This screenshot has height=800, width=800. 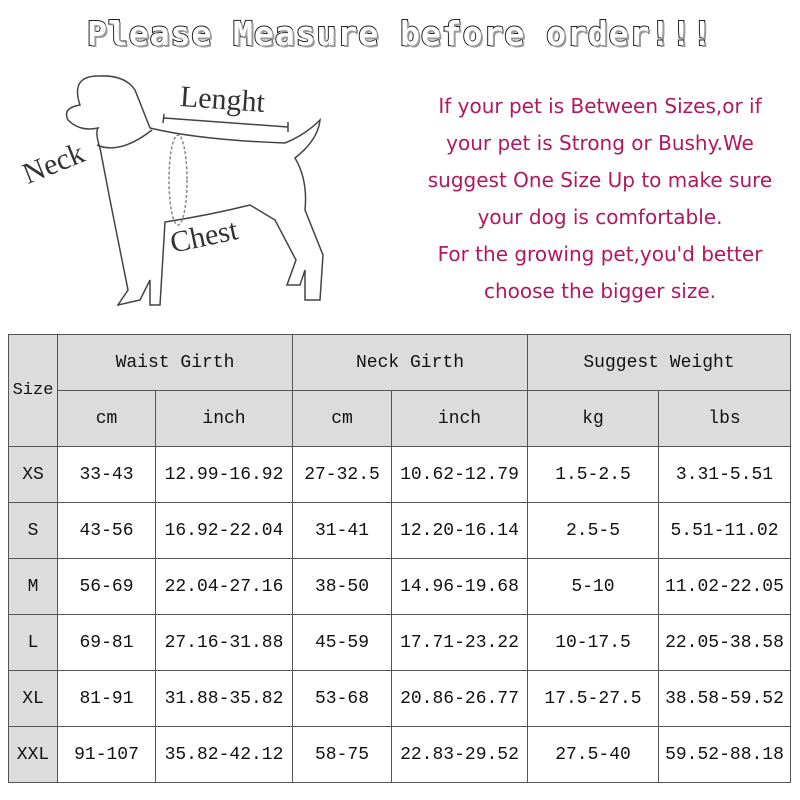 I want to click on value-cell: 81-91, so click(x=106, y=698).